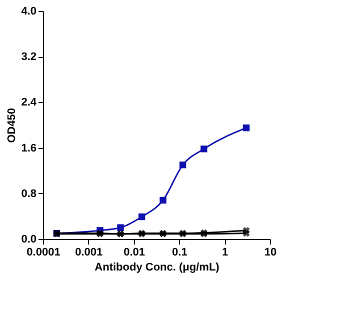 The width and height of the screenshot is (350, 335). Describe the element at coordinates (89, 252) in the screenshot. I see `x-tick-label: 0.001` at that location.